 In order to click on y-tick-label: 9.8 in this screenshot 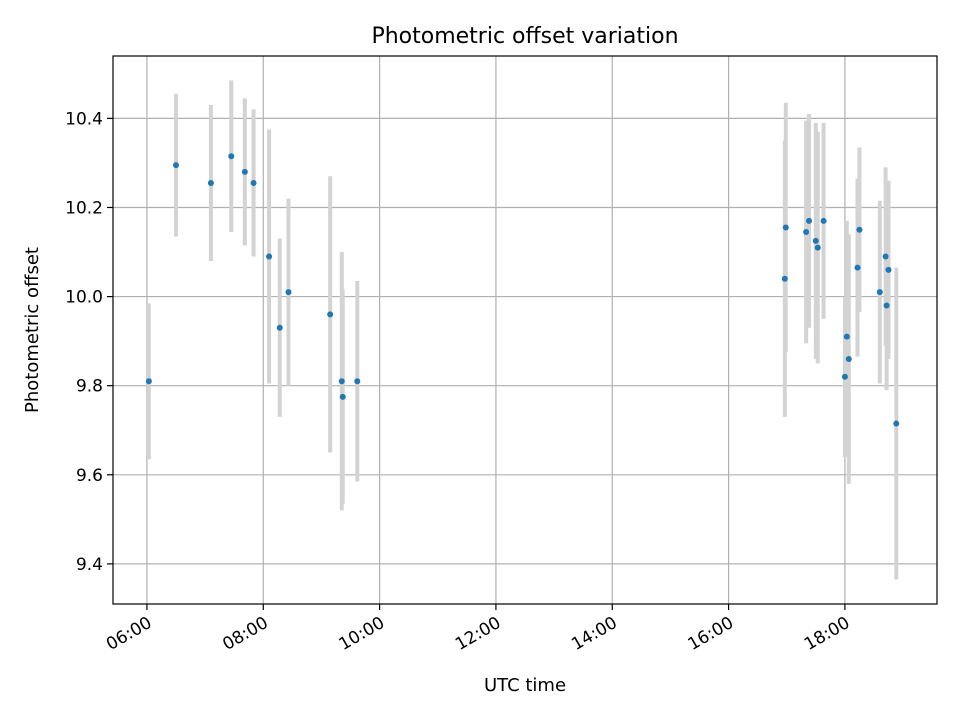, I will do `click(89, 387)`.